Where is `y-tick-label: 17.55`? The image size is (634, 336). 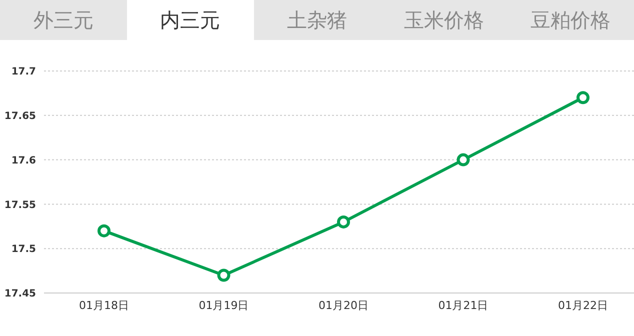
y-tick-label: 17.55 is located at coordinates (20, 205).